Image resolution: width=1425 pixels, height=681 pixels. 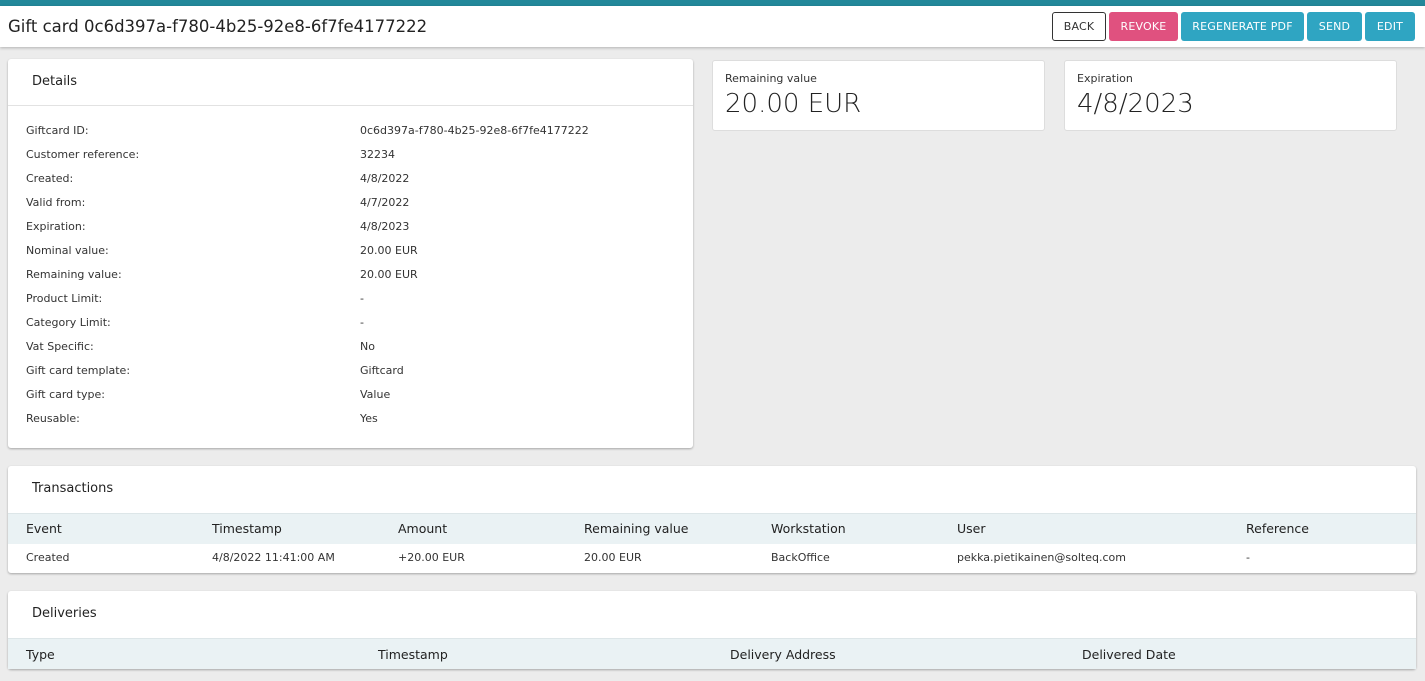 What do you see at coordinates (350, 105) in the screenshot?
I see `divider` at bounding box center [350, 105].